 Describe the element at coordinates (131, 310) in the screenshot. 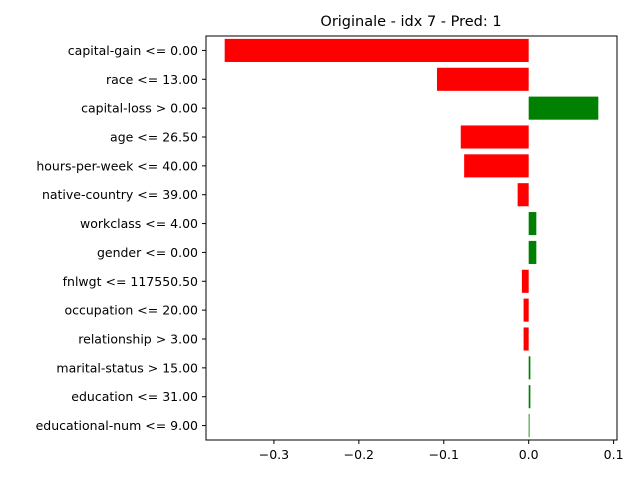

I see `y-tick-label-9: occupation <= 20.00` at that location.